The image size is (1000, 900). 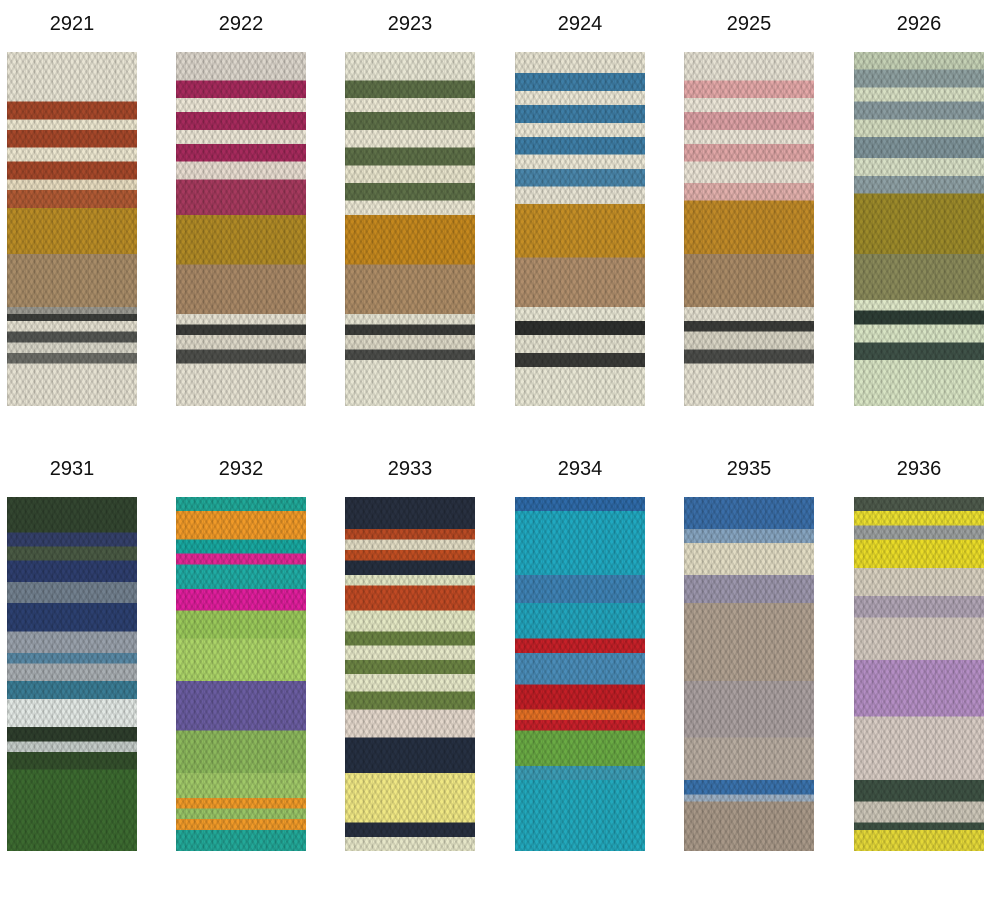 What do you see at coordinates (410, 469) in the screenshot?
I see `swatch-code: 2933` at bounding box center [410, 469].